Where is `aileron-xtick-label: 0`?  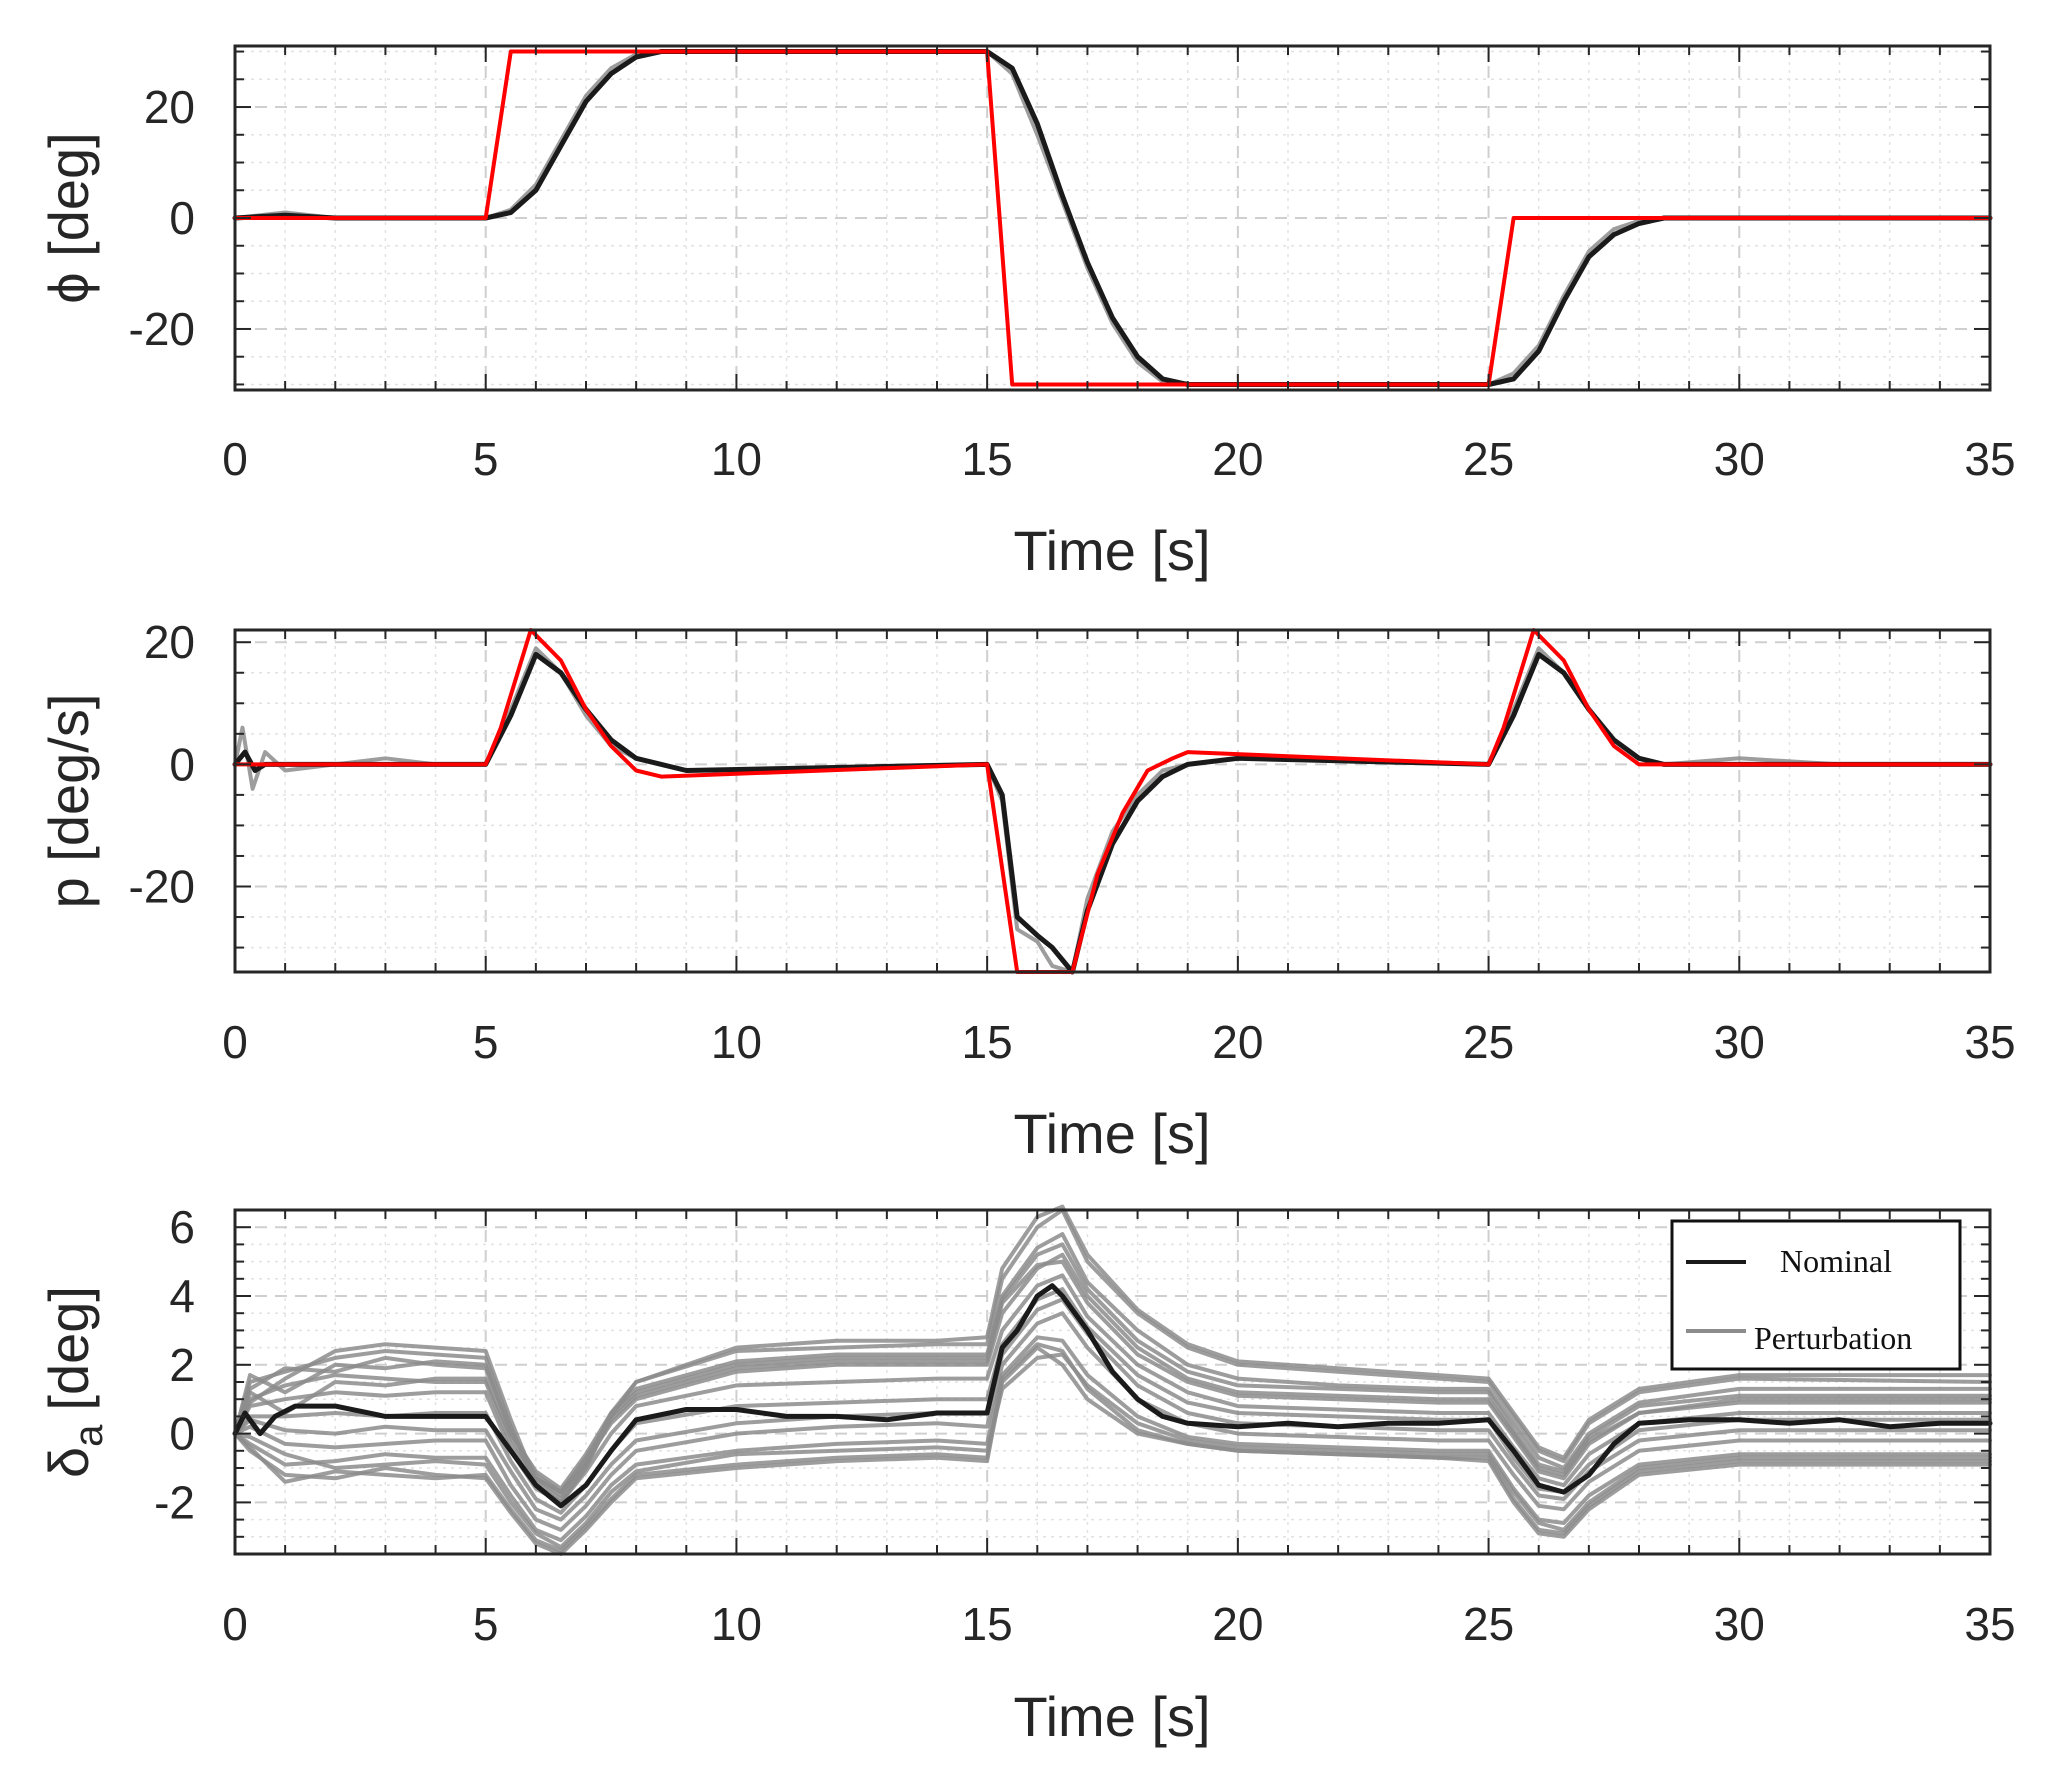
aileron-xtick-label: 0 is located at coordinates (235, 1624).